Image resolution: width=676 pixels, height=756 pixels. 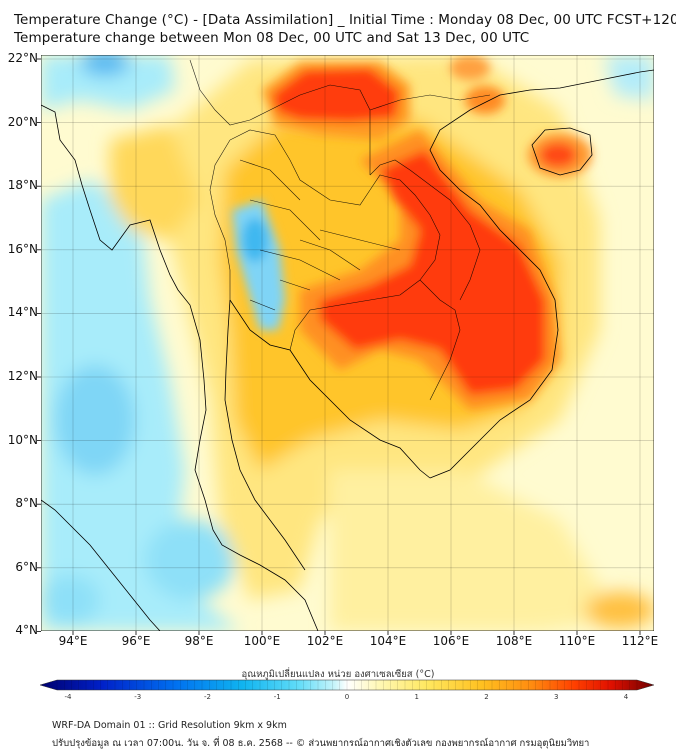 I want to click on hot-core-north, so click(x=336, y=95).